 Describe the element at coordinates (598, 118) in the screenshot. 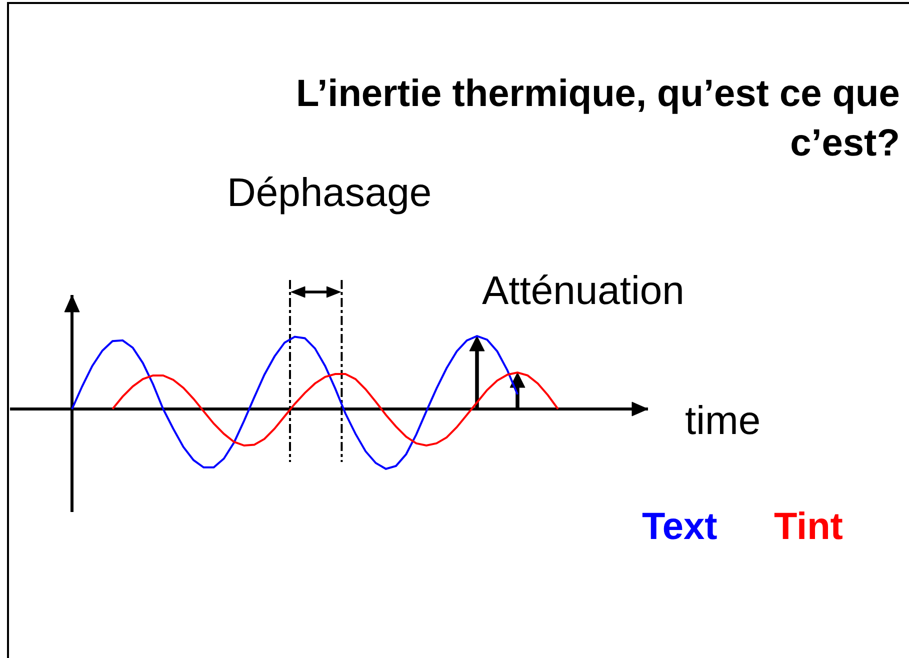

I see `chart-title: L’inertie thermique, qu’est ce que c’est?` at that location.